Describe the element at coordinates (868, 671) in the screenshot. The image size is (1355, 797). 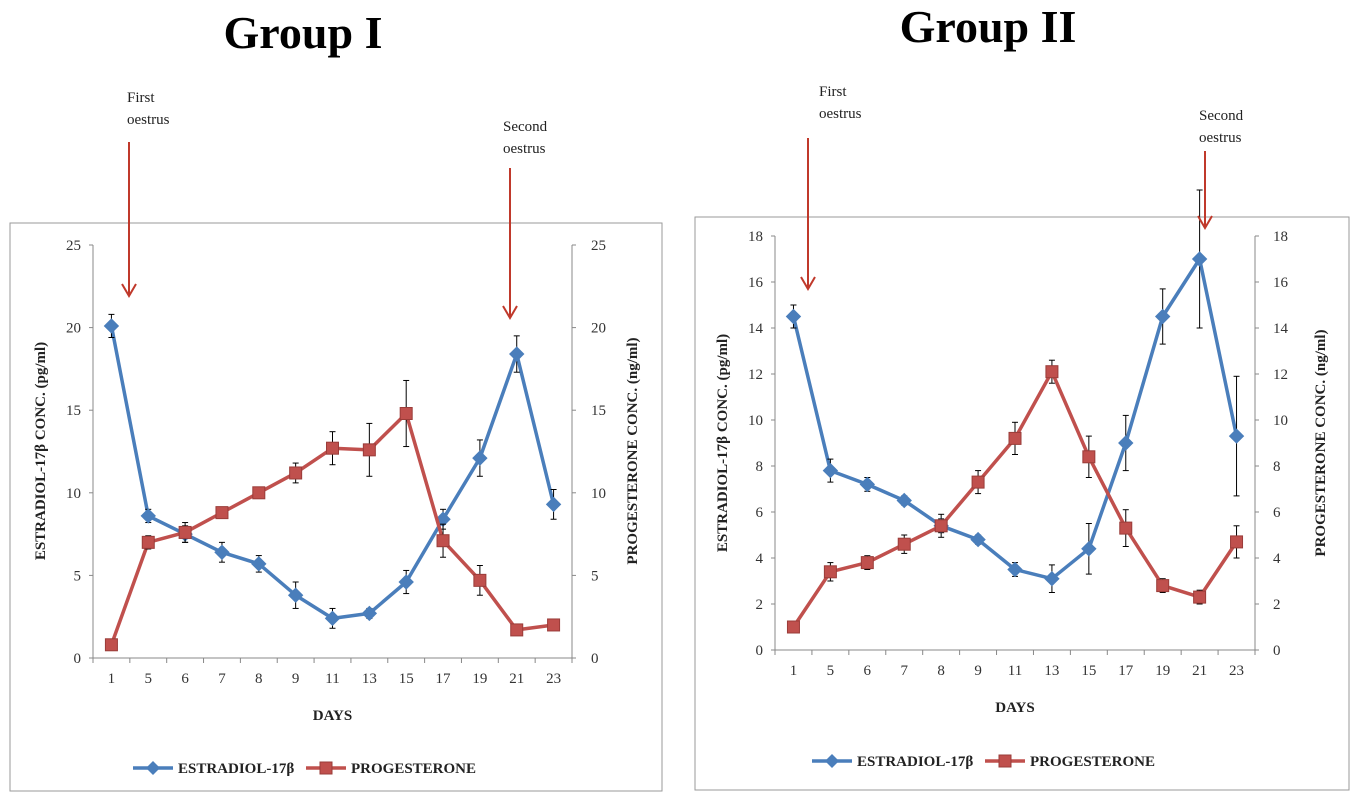
I see `x-tick-label: 6` at that location.